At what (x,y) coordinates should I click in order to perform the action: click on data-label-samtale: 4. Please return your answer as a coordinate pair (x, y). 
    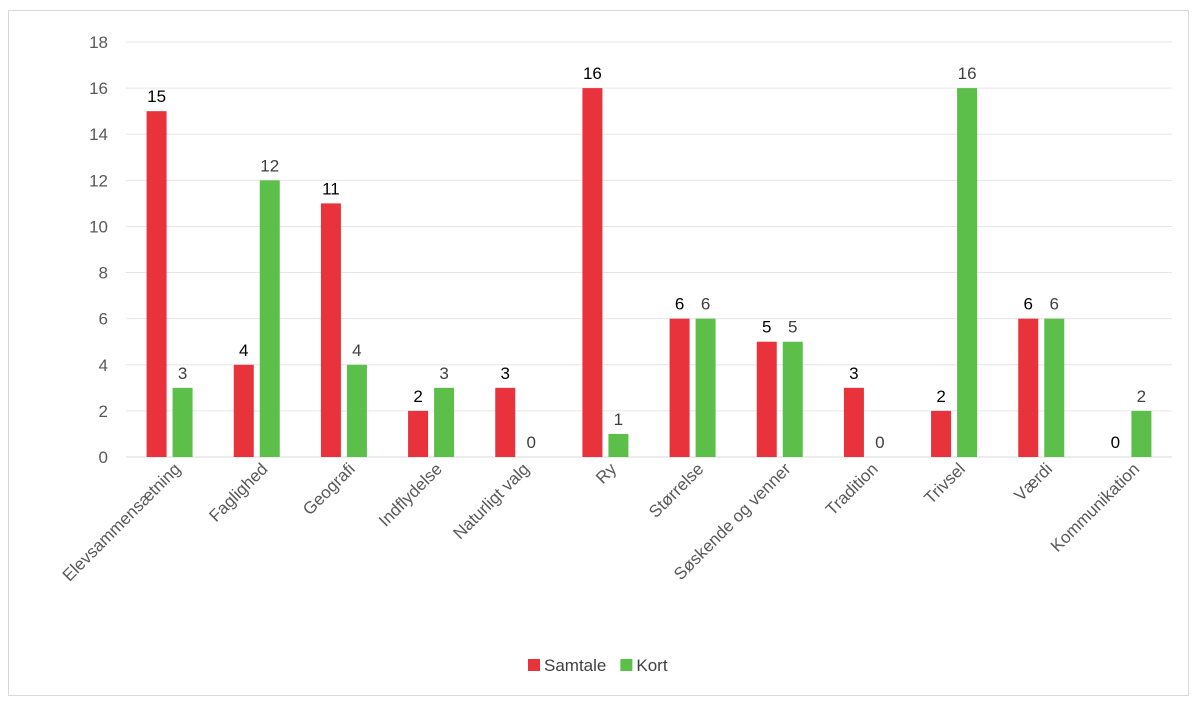
    Looking at the image, I should click on (243, 350).